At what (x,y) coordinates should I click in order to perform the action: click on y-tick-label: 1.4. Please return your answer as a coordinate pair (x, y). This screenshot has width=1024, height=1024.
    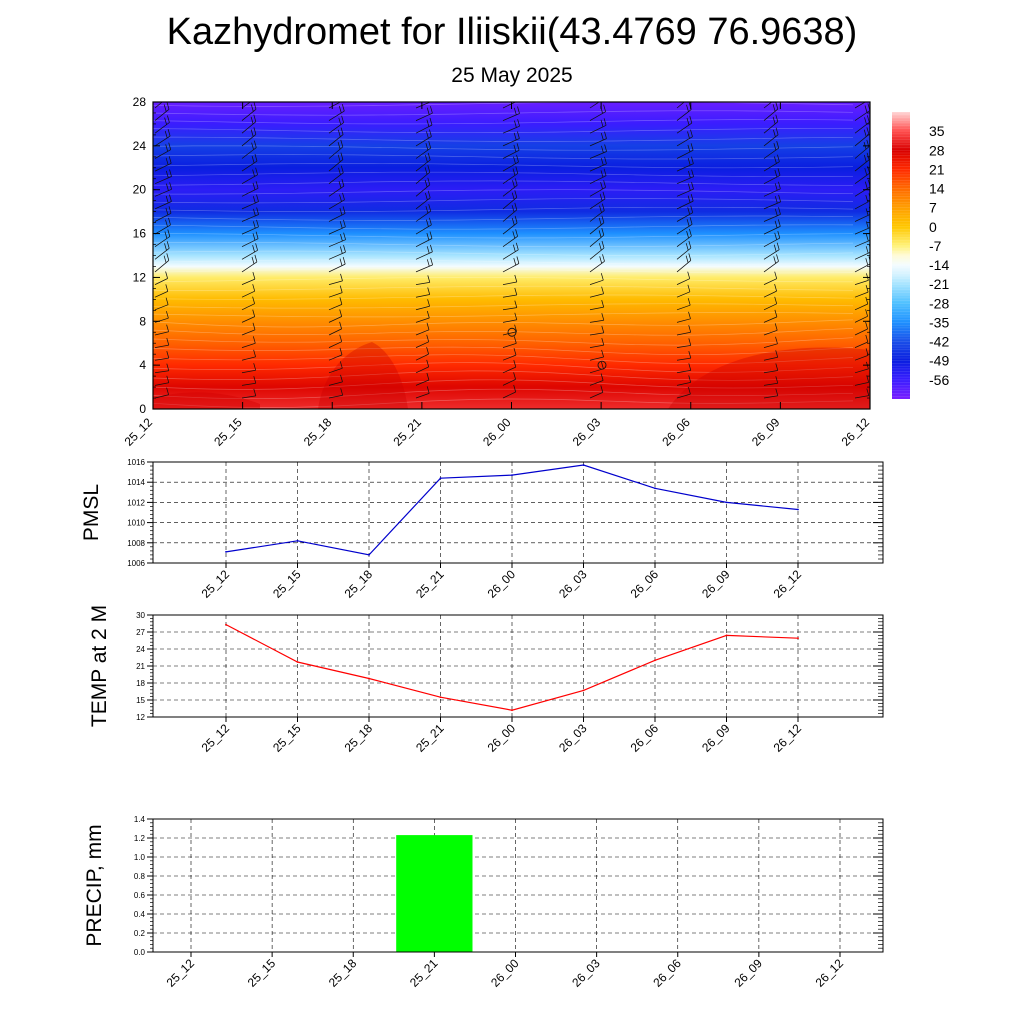
    Looking at the image, I should click on (140, 819).